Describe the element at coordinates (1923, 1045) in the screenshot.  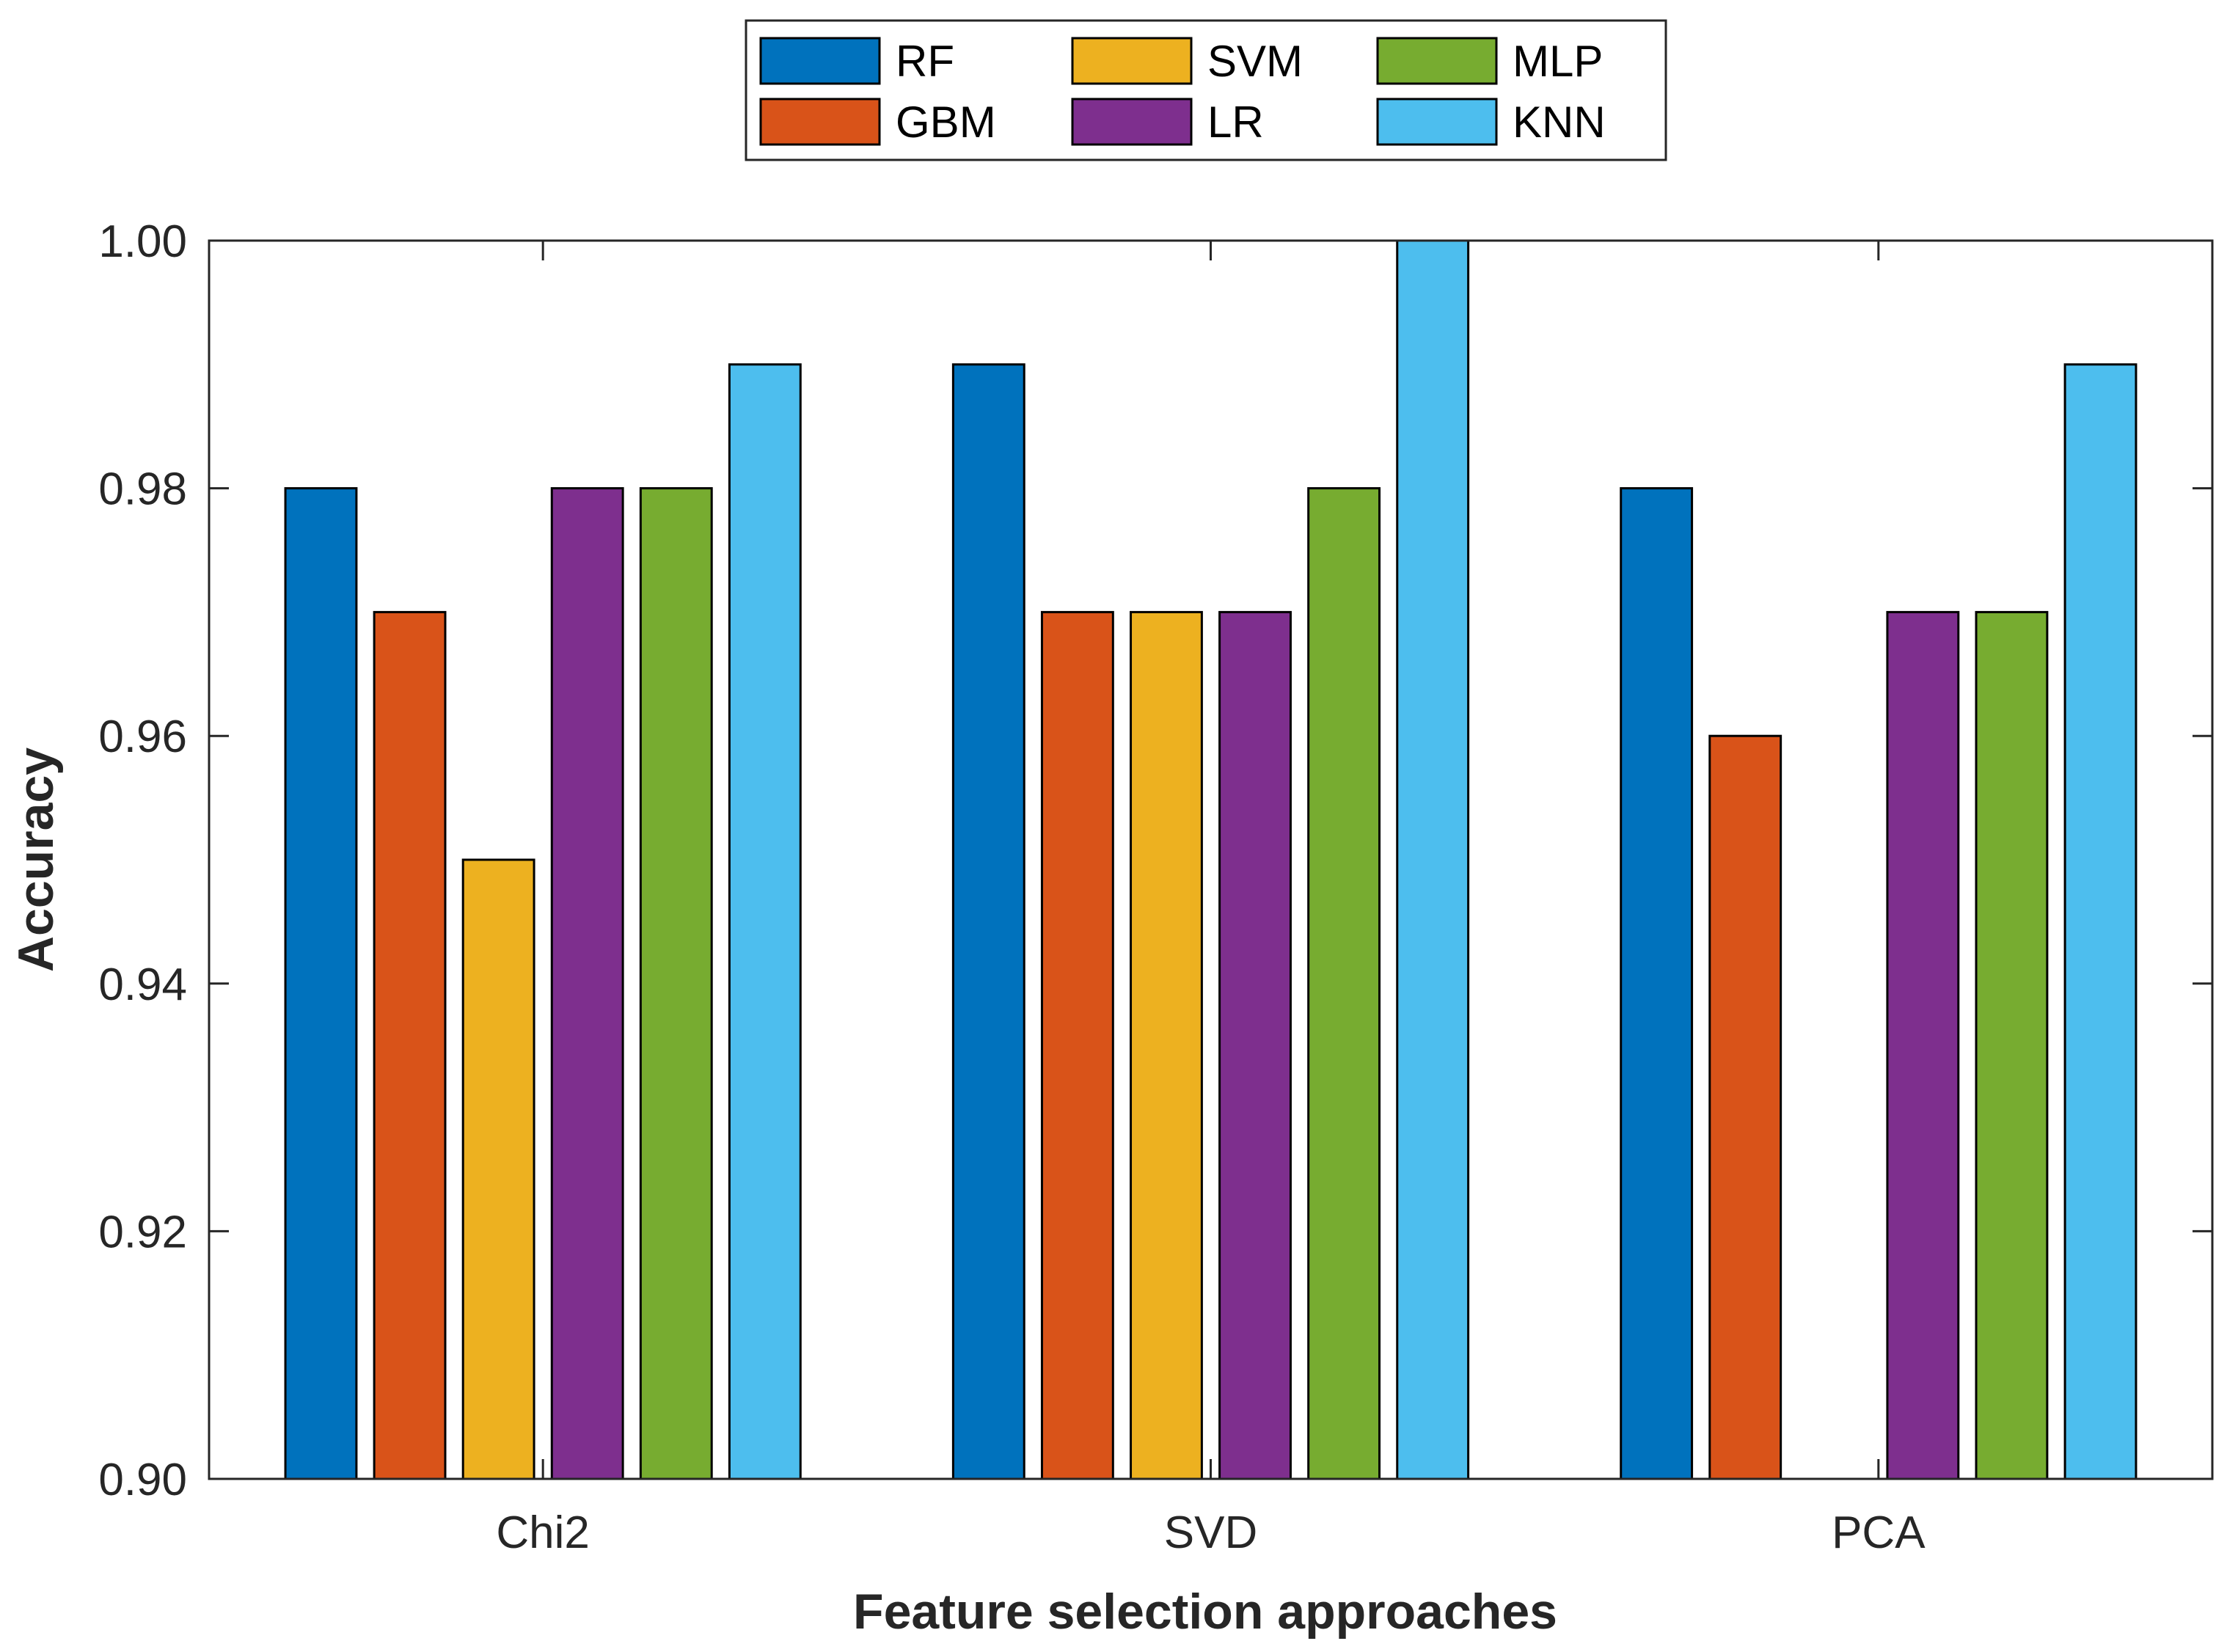
I see `bar-lr-pca` at that location.